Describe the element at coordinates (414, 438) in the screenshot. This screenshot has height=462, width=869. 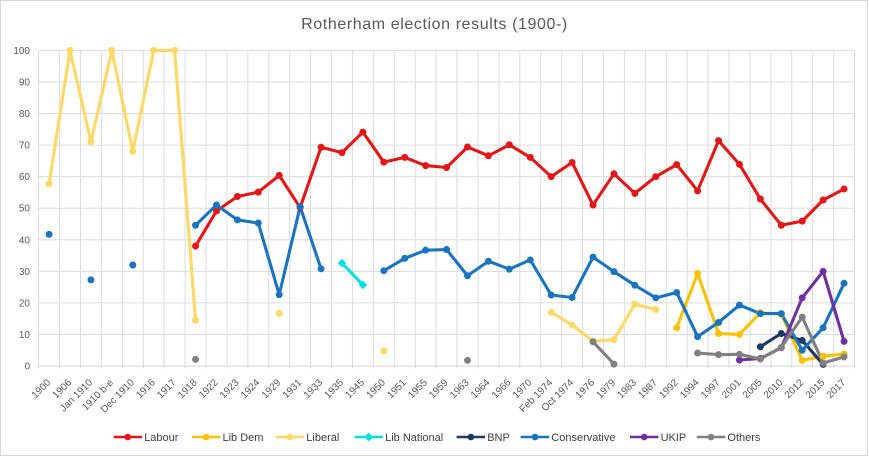
I see `svg-text: Lib National` at that location.